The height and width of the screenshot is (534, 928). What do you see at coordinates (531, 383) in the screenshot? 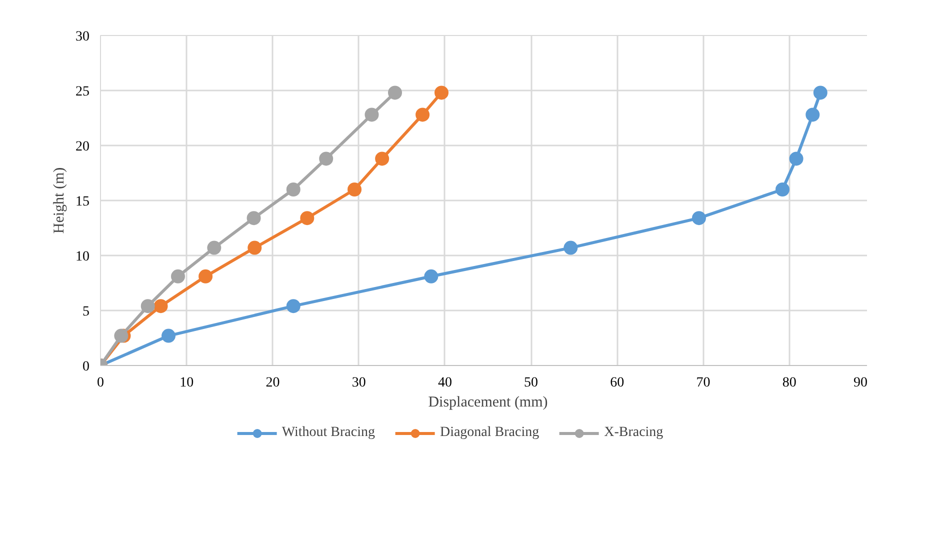
I see `x-tick-label: 50` at bounding box center [531, 383].